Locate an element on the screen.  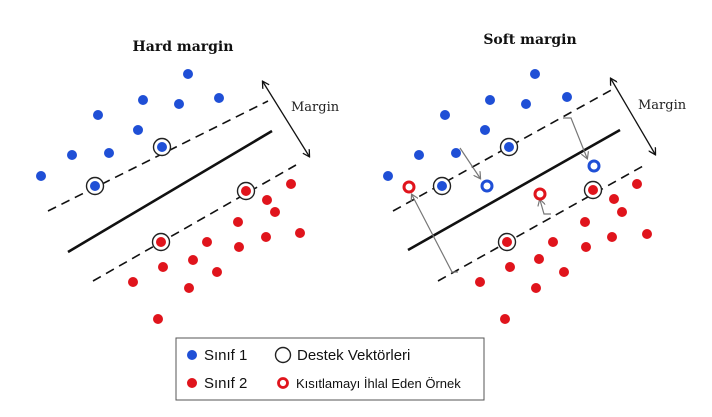
class1-violating-samples is located at coordinates (540, 176).